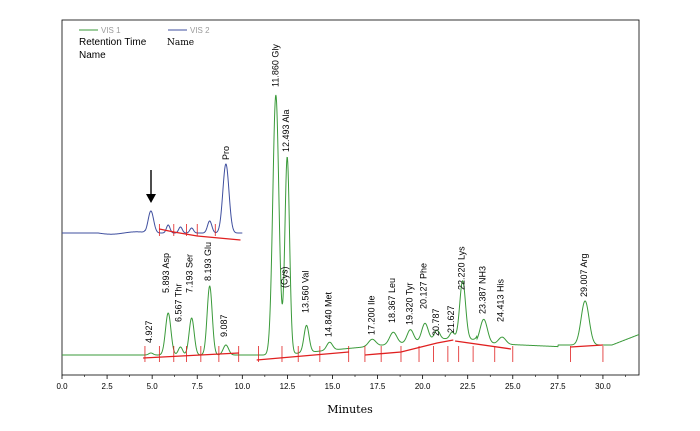  I want to click on peak-label-vis1: 14.840 Met, so click(329, 314).